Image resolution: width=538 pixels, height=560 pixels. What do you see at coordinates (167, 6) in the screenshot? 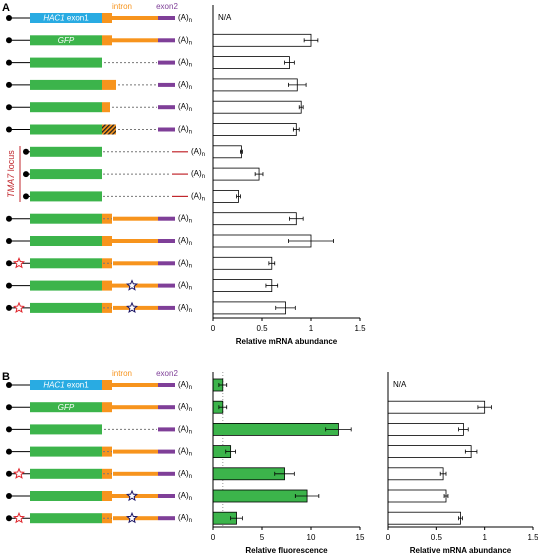
I see `exon2-label: exon2` at bounding box center [167, 6].